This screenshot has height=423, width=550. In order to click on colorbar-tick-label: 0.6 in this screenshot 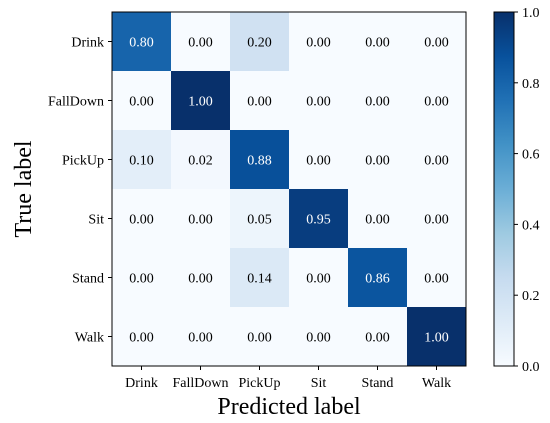, I will do `click(531, 155)`.